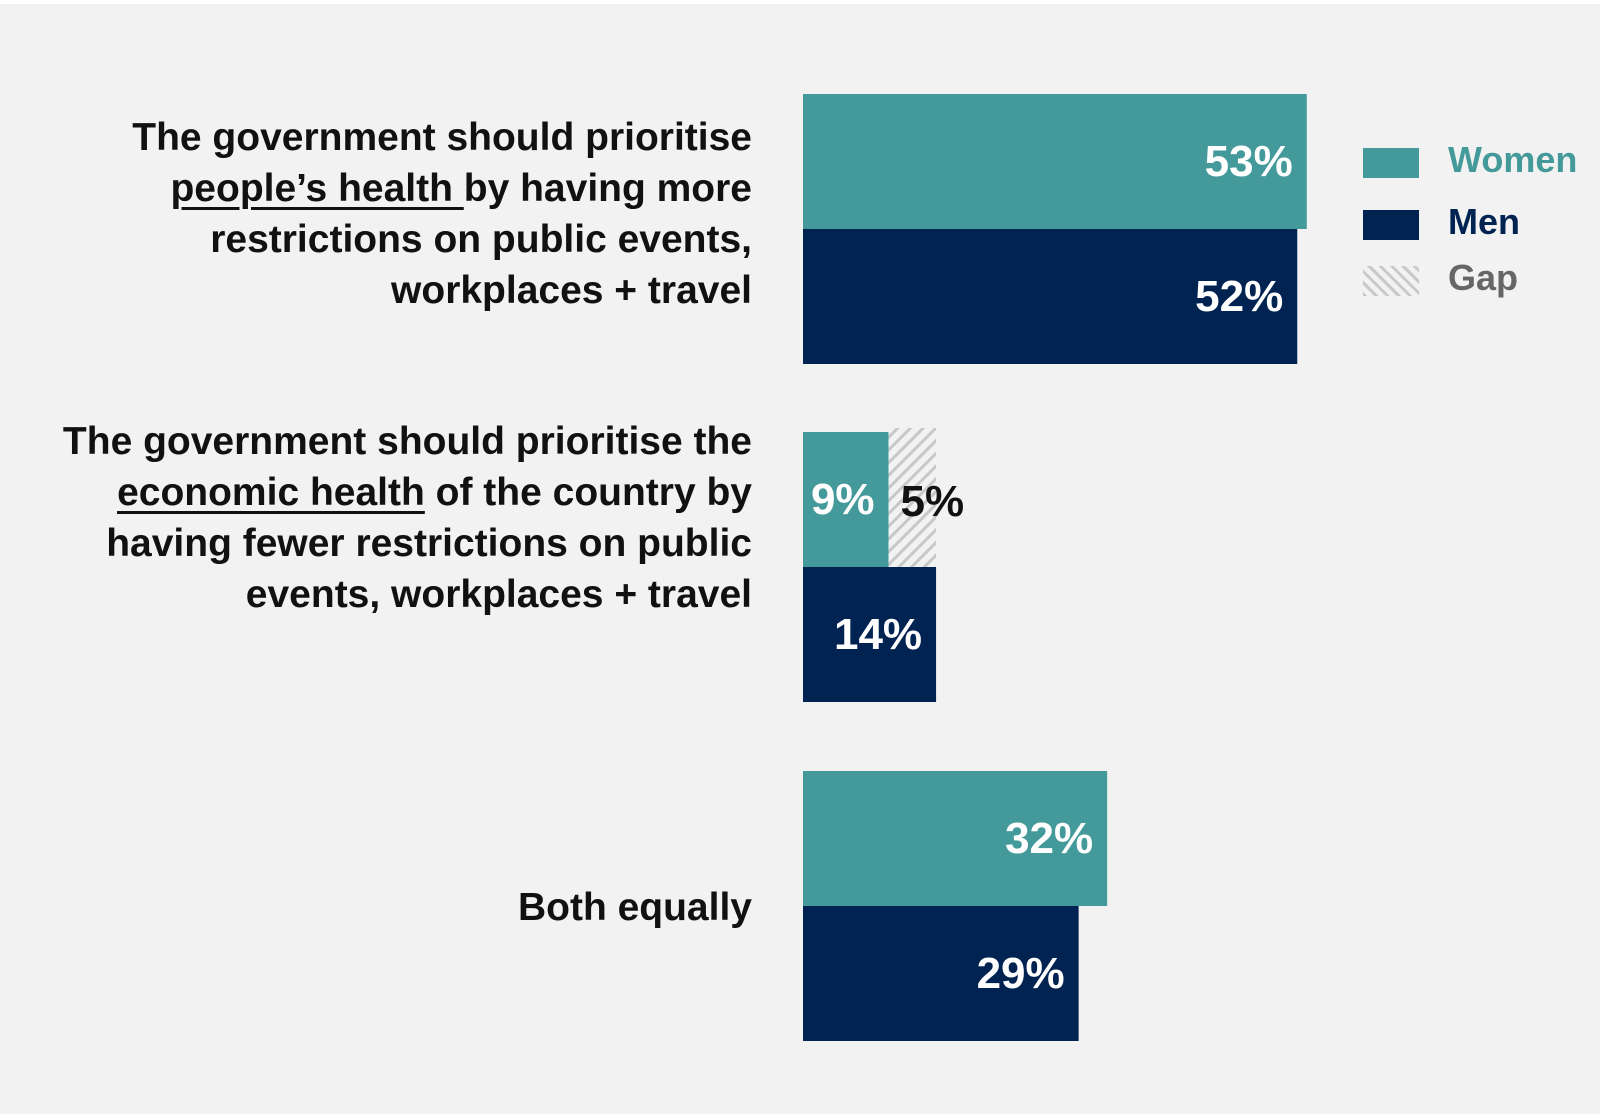  Describe the element at coordinates (1391, 281) in the screenshot. I see `legend-swatch-gap` at that location.